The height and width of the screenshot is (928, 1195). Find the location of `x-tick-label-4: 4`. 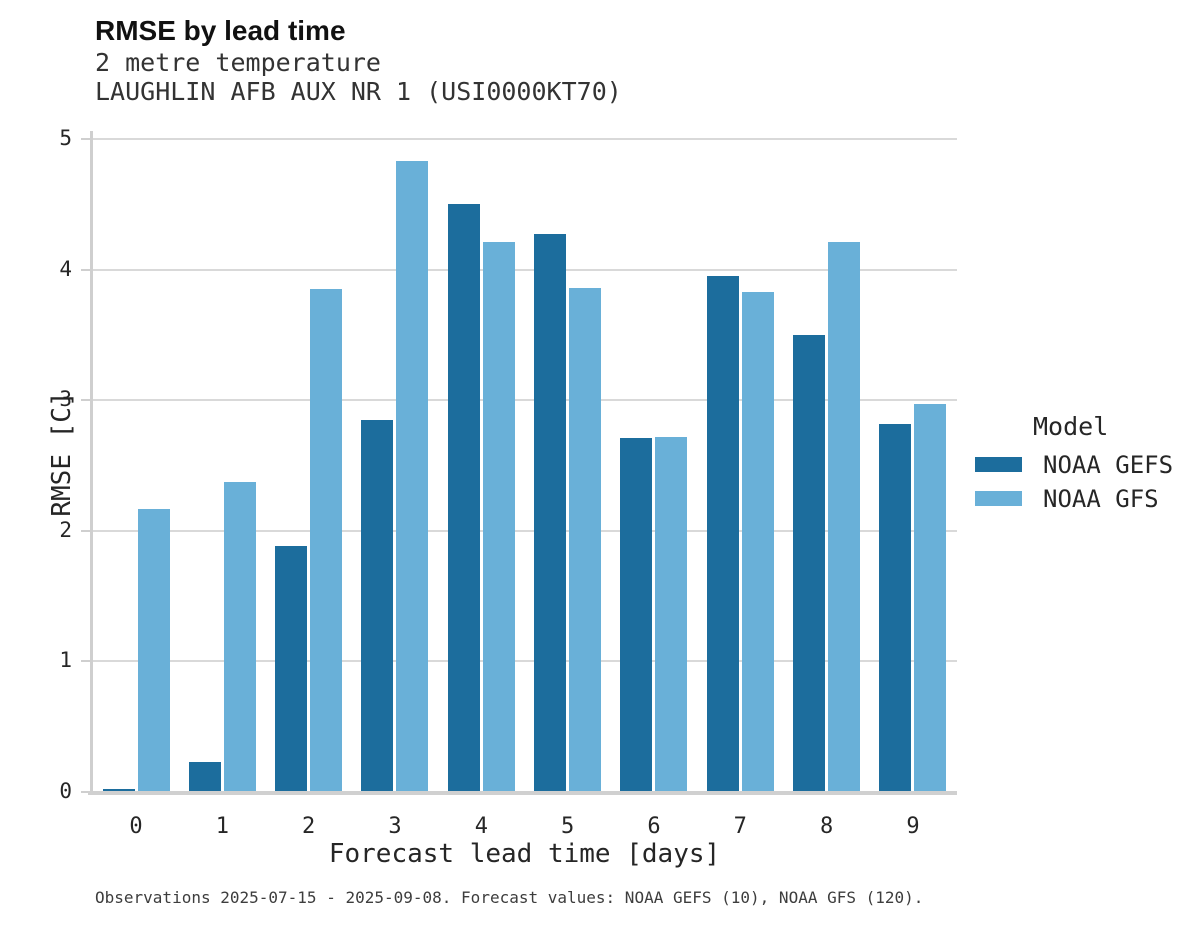

x-tick-label-4: 4 is located at coordinates (481, 826).